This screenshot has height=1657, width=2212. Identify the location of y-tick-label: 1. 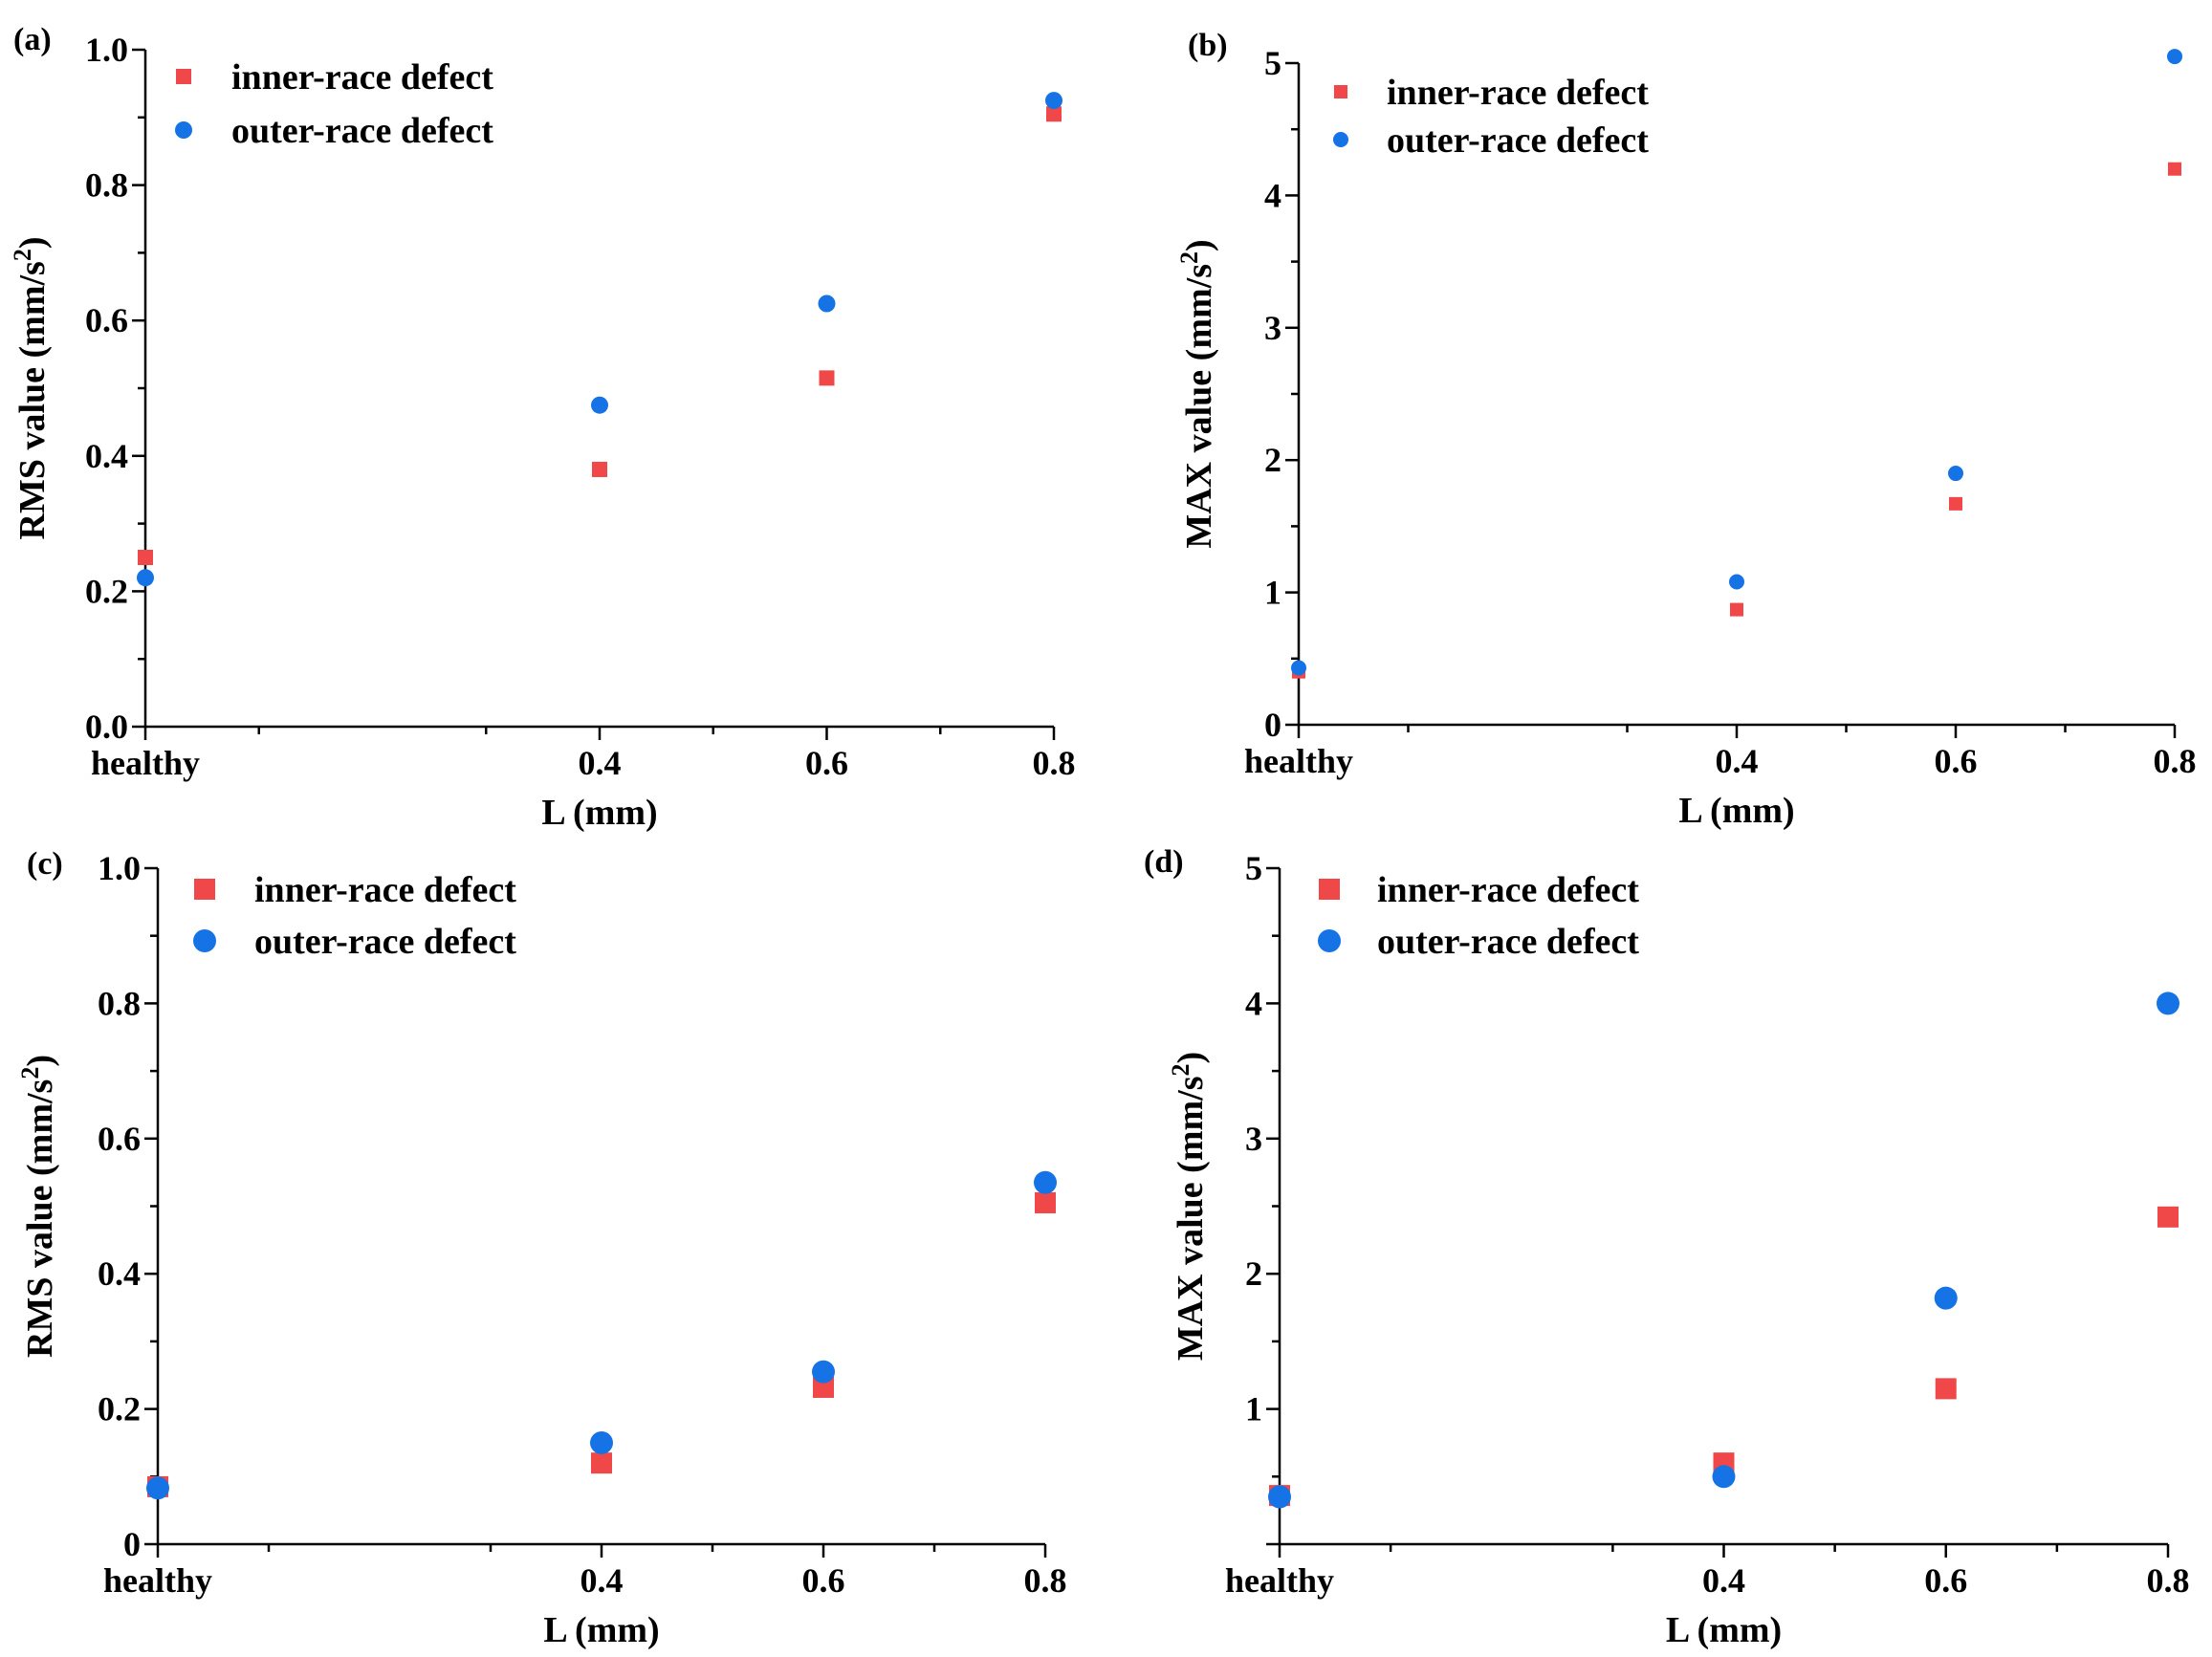
(1272, 593).